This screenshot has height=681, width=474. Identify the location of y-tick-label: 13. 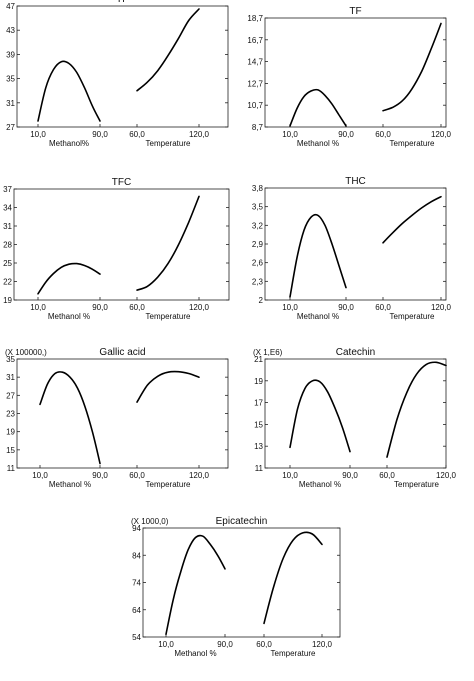
(258, 446).